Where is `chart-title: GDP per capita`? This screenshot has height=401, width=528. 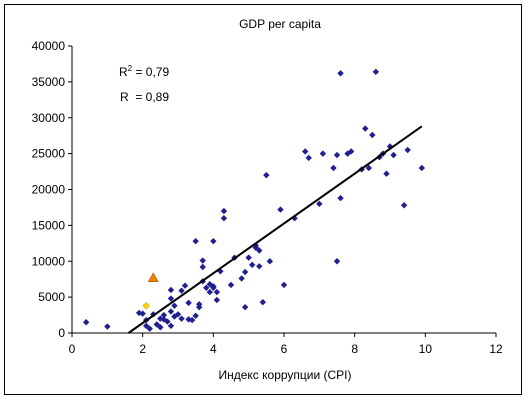 chart-title: GDP per capita is located at coordinates (280, 24).